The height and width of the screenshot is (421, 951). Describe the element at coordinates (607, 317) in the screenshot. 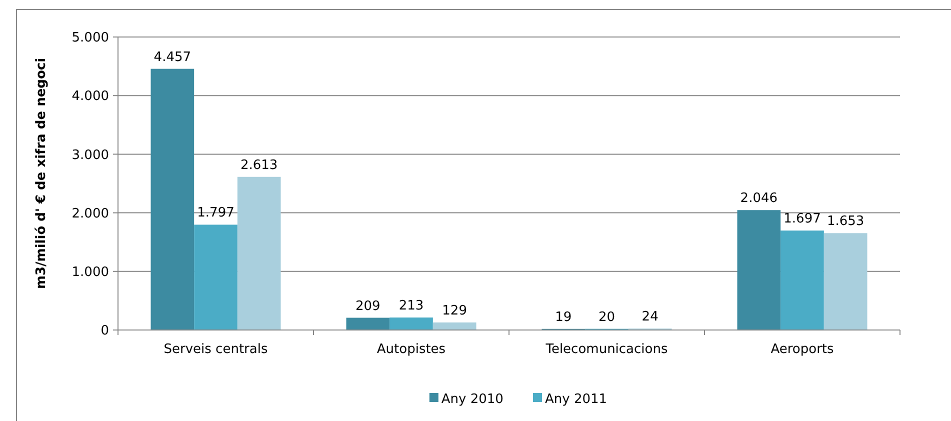

I see `data-label: 20` at that location.